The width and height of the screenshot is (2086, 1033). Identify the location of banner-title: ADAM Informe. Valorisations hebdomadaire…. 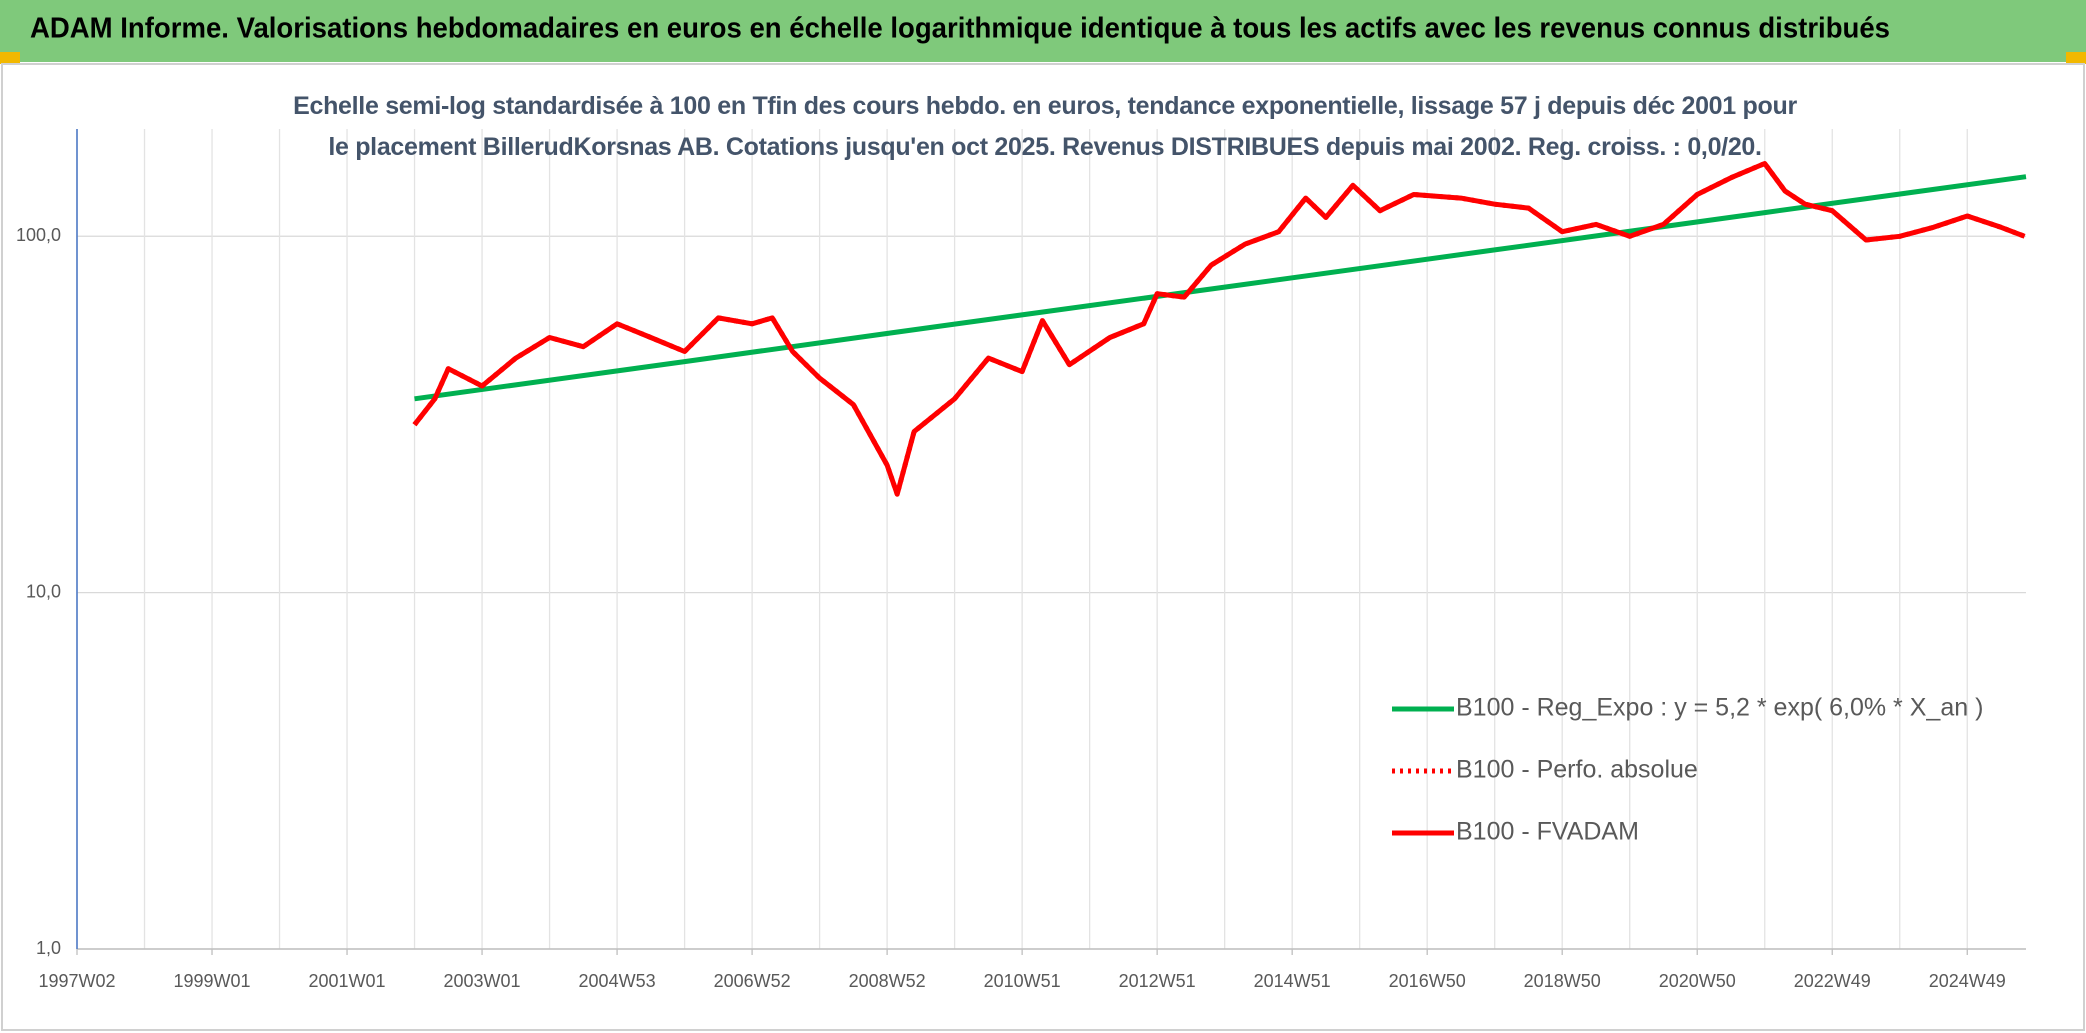
(960, 29).